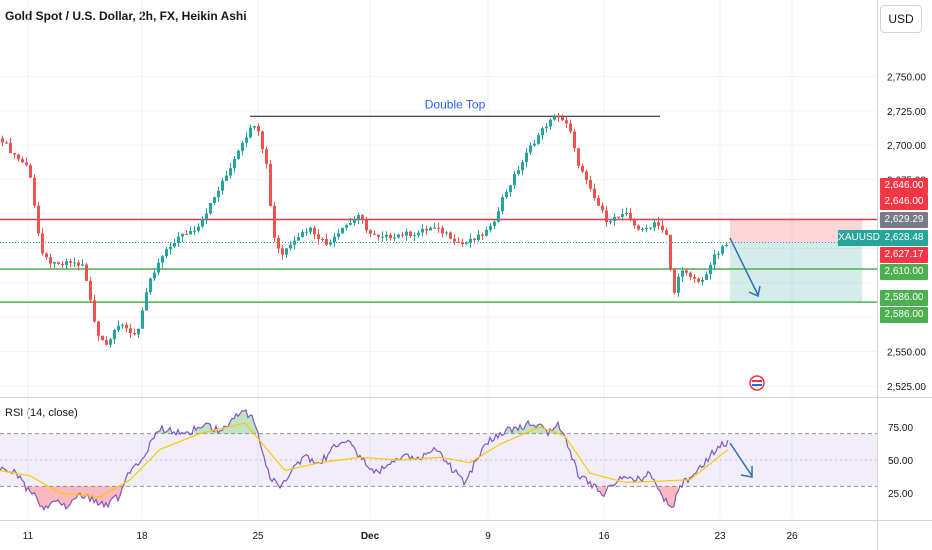  I want to click on currency-button: USD, so click(901, 19).